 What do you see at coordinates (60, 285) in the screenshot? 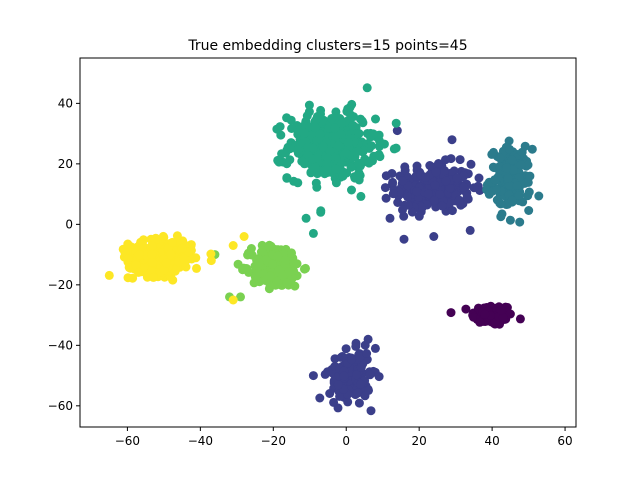
I see `y-tick-label: −20` at bounding box center [60, 285].